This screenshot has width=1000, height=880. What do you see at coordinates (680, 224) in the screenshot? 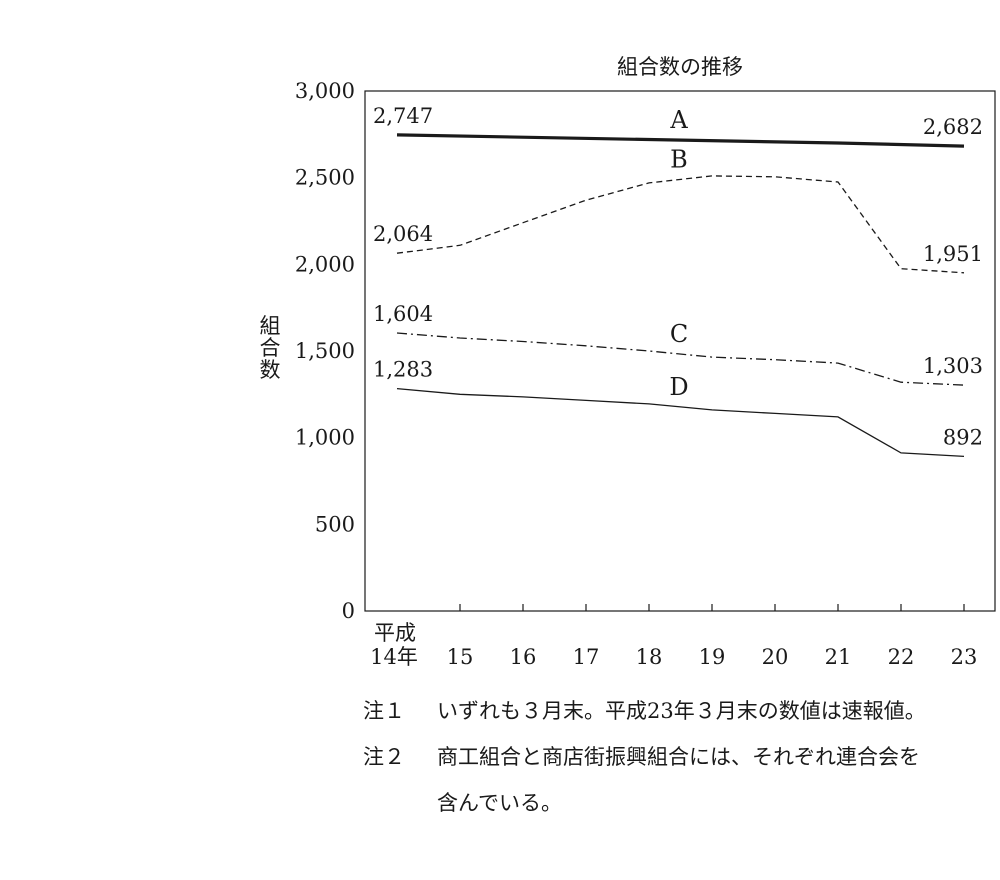
I see `series-line-B` at bounding box center [680, 224].